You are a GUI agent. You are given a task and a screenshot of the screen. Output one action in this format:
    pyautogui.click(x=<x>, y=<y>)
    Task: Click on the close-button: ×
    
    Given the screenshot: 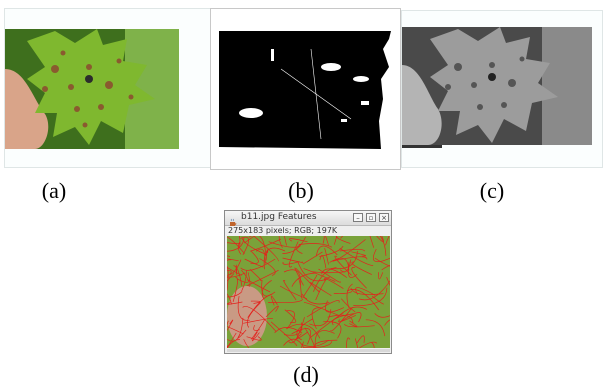 What is the action you would take?
    pyautogui.click(x=384, y=217)
    